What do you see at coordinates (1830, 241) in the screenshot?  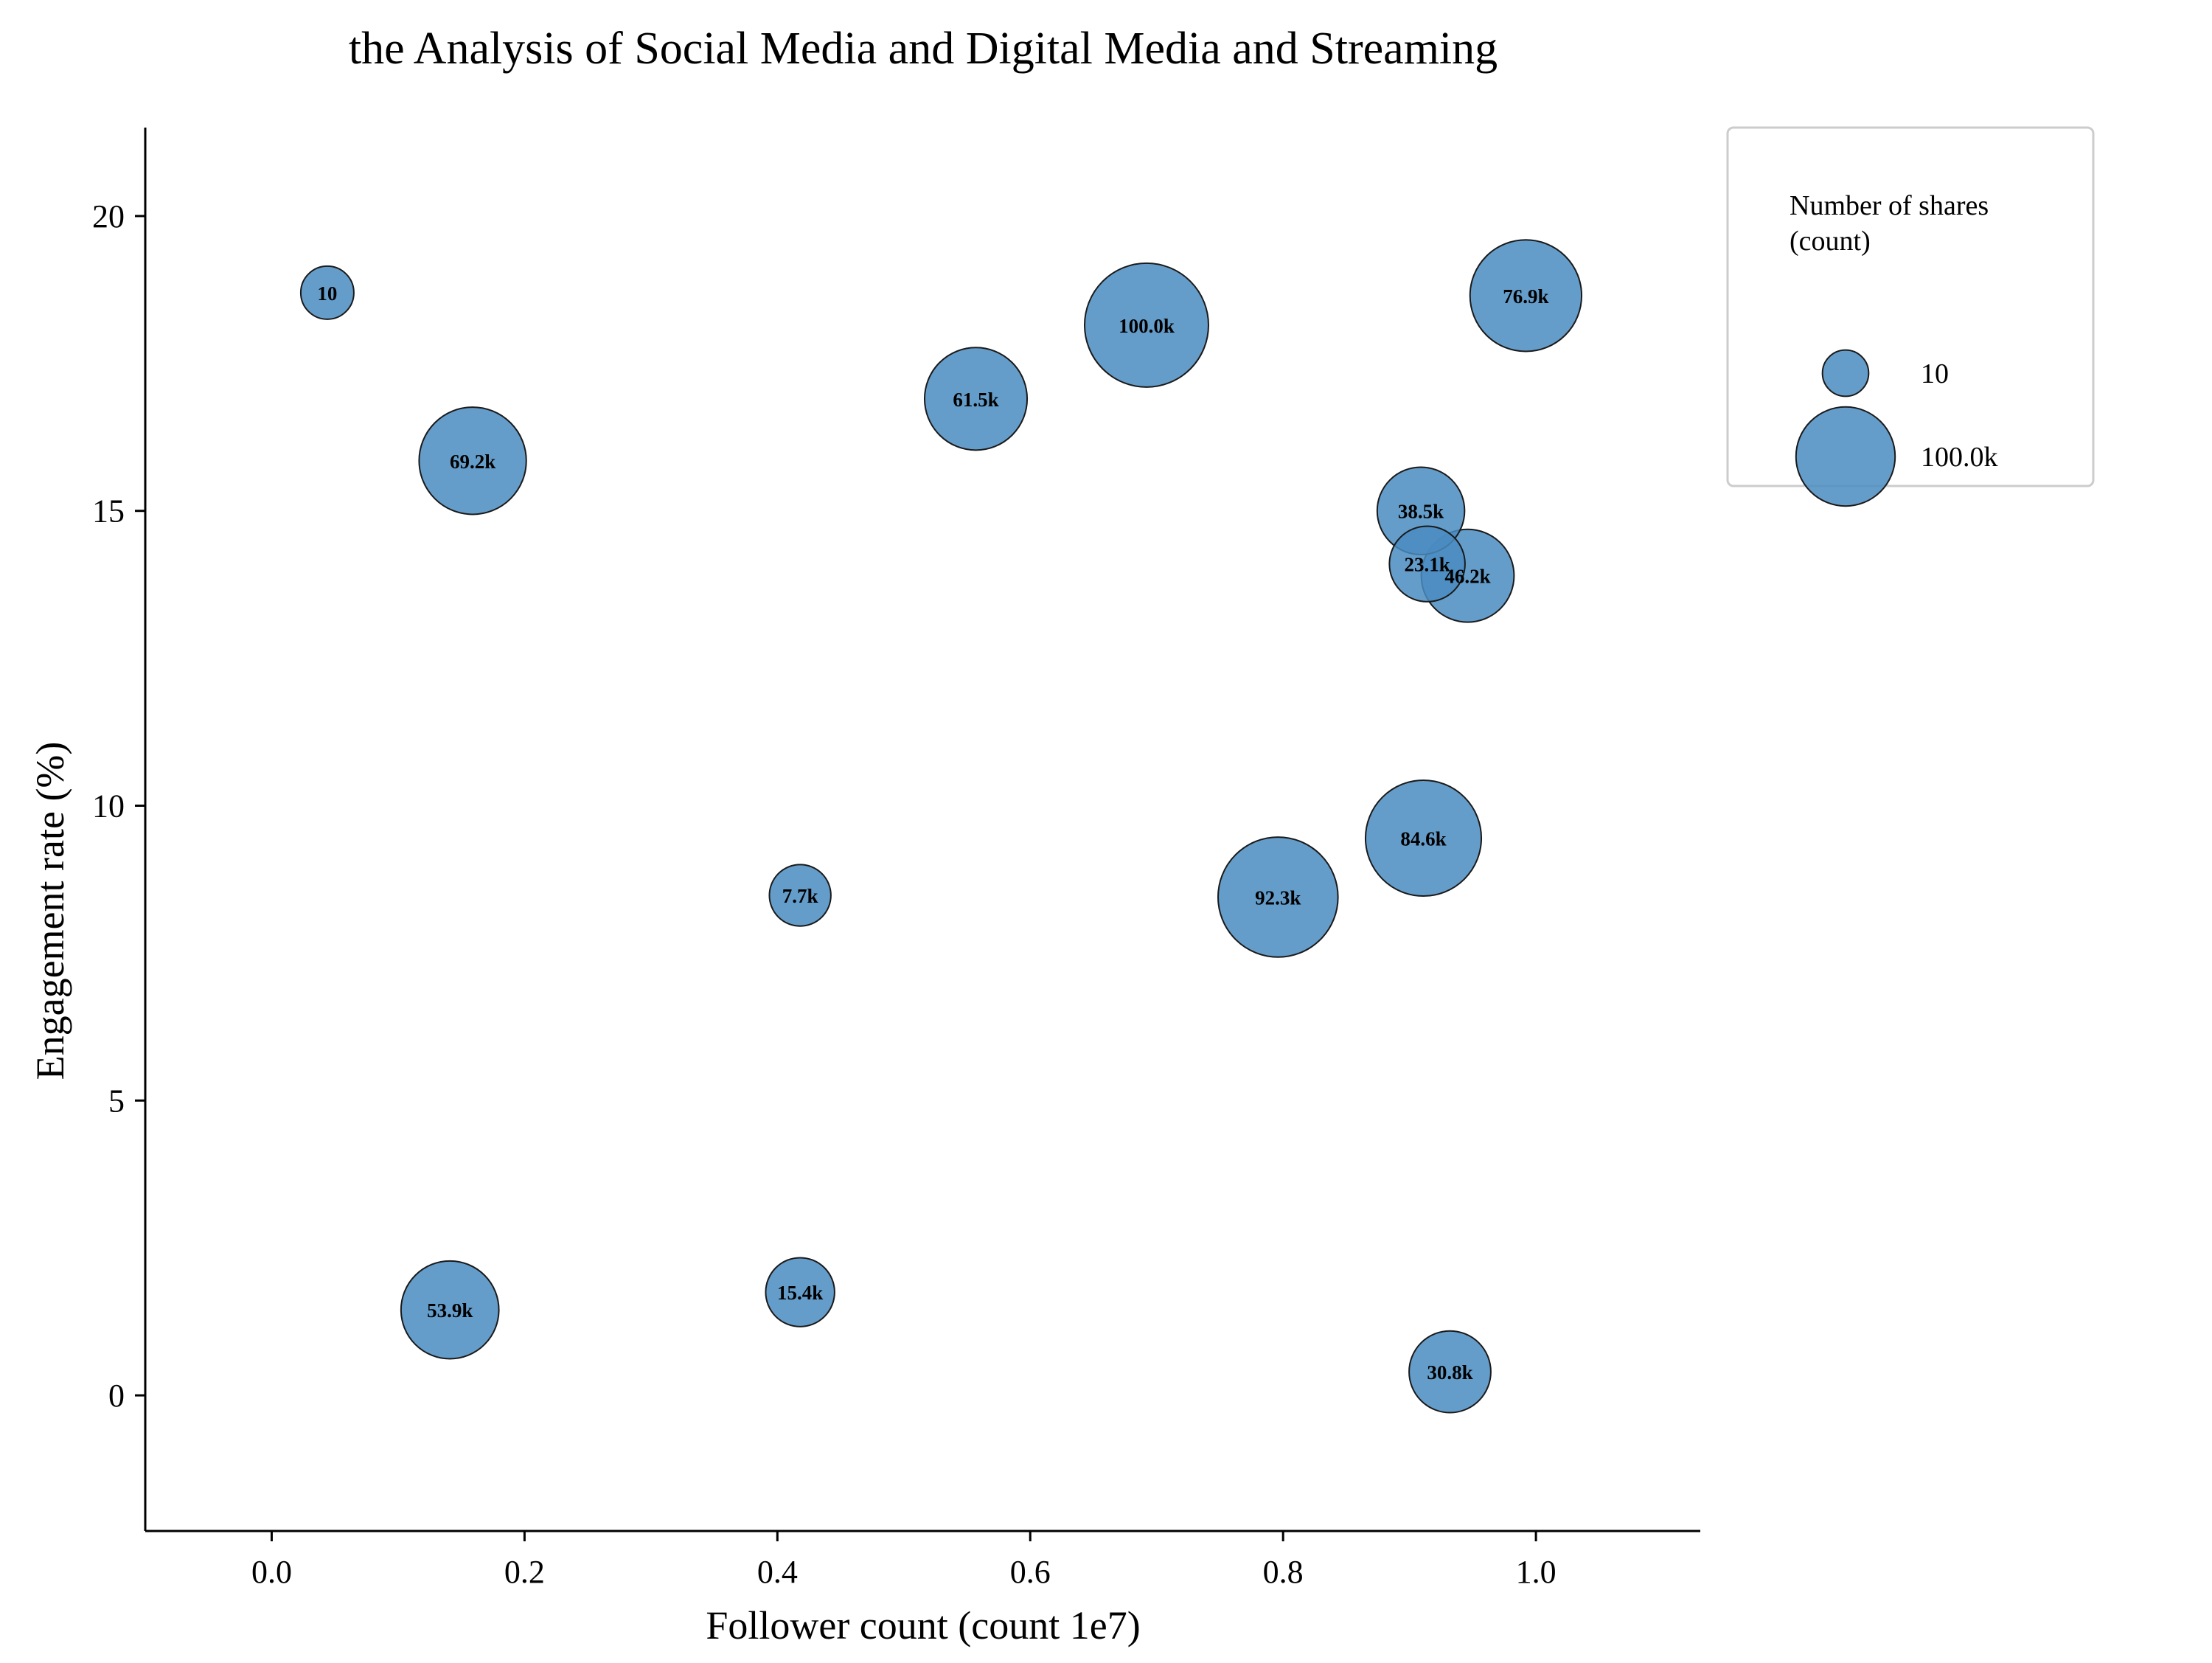 I see `legend-title: (count)` at bounding box center [1830, 241].